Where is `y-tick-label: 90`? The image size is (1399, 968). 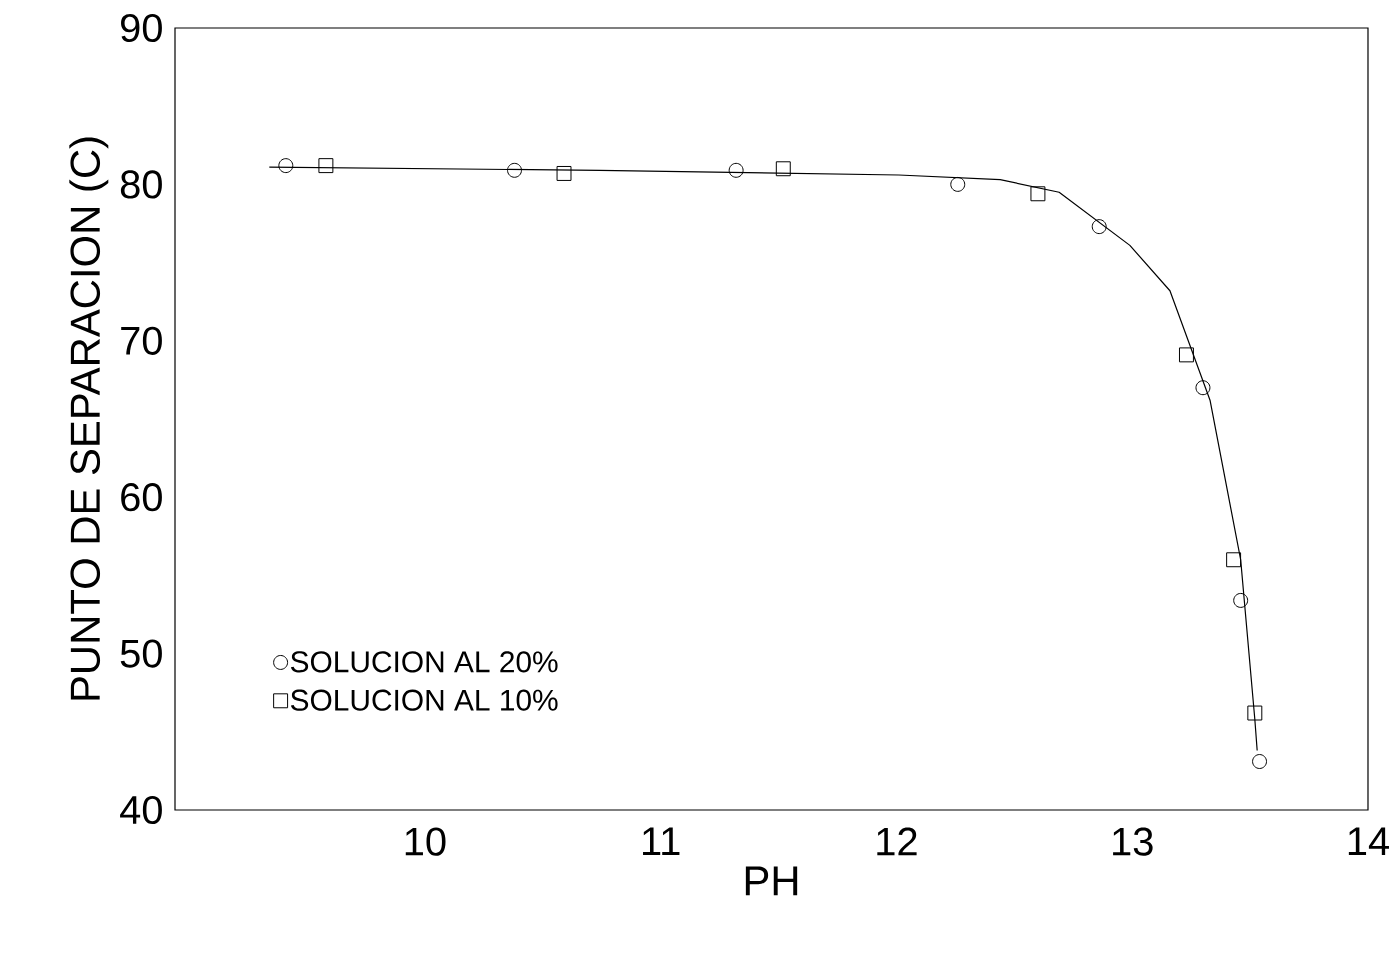 y-tick-label: 90 is located at coordinates (141, 28).